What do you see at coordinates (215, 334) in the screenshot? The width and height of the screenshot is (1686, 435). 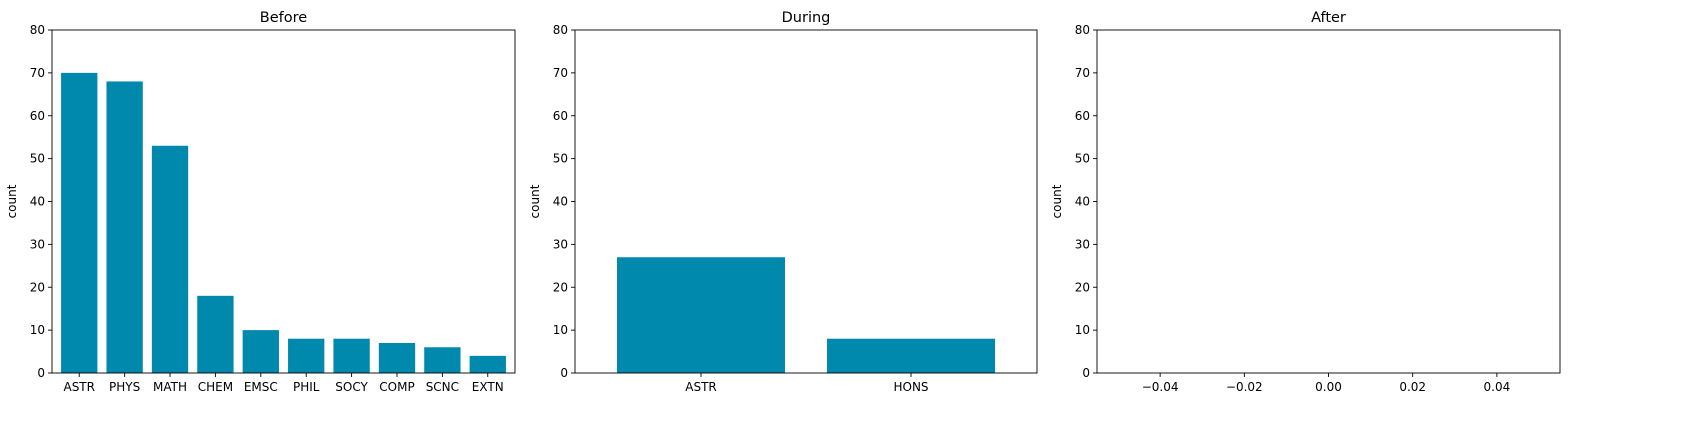 I see `bar-chem` at bounding box center [215, 334].